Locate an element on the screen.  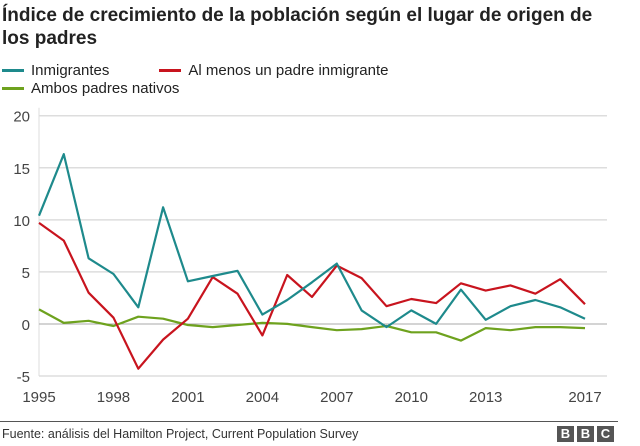
legend-row-1: Inmigrantes Al menos un padre inmigrante is located at coordinates (208, 70).